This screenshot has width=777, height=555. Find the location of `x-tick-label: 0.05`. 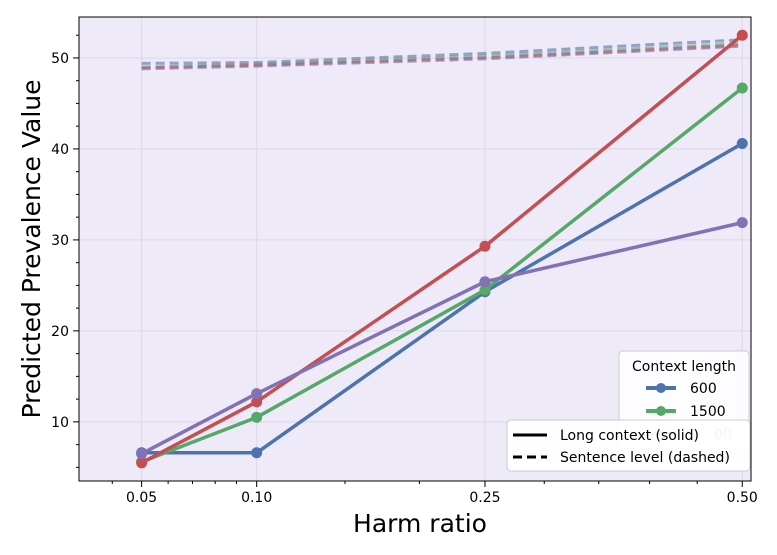

x-tick-label: 0.05 is located at coordinates (141, 498).